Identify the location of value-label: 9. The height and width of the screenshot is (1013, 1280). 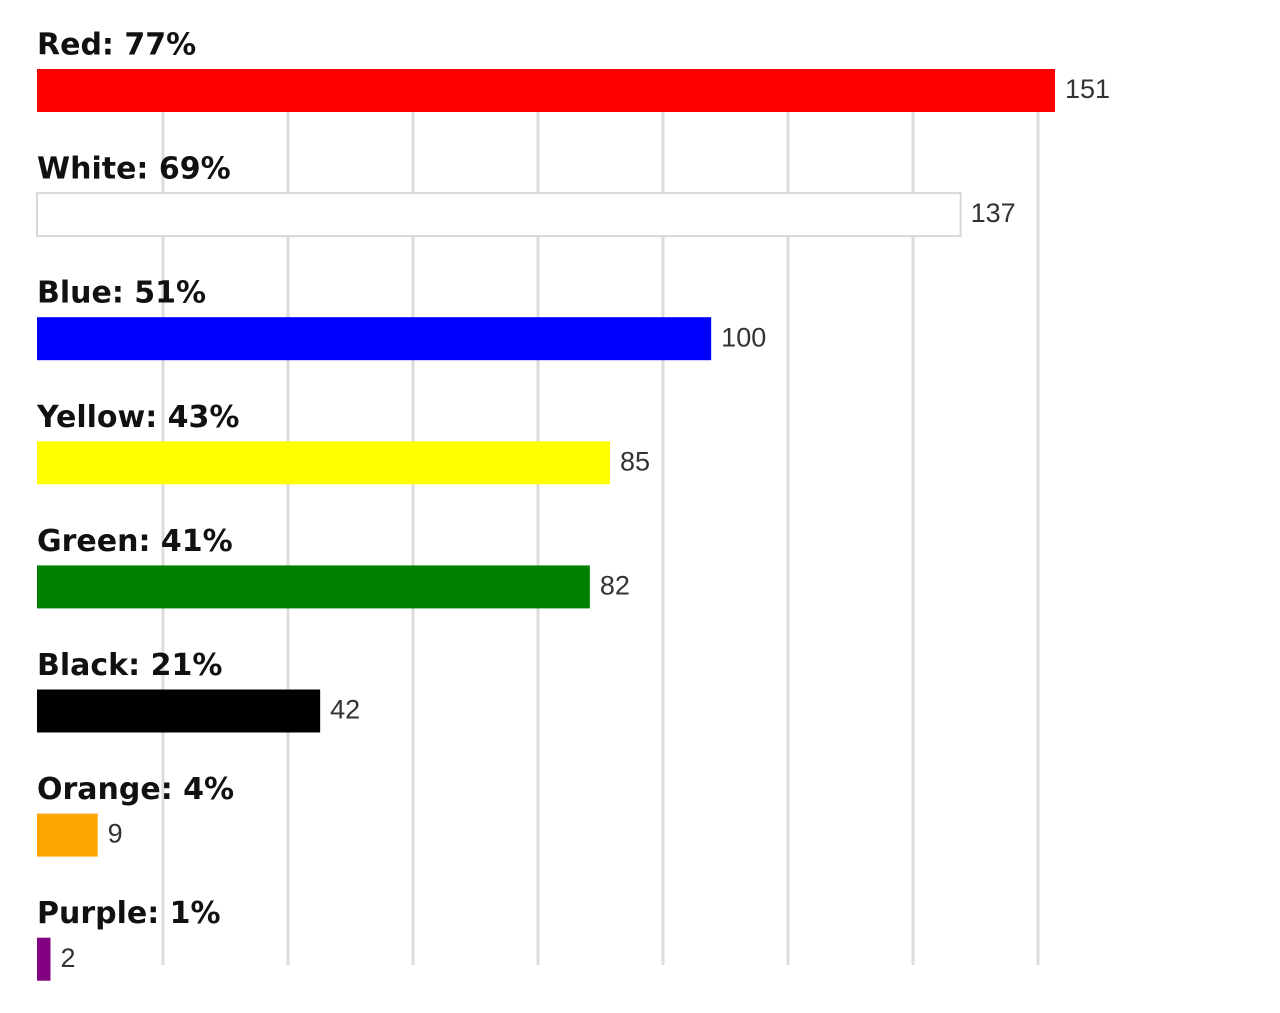
(115, 834).